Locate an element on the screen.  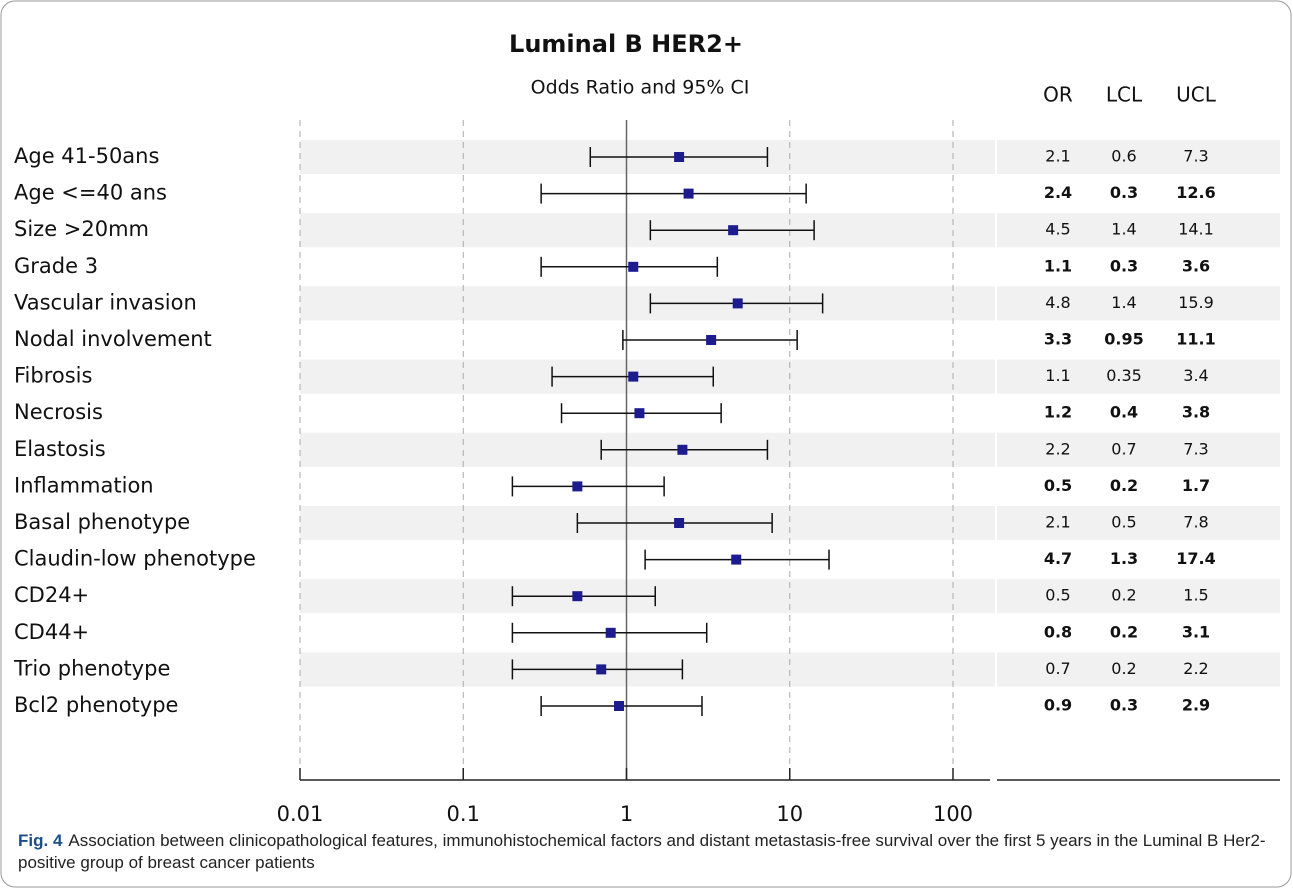
table-cell: 3.8 is located at coordinates (1196, 412).